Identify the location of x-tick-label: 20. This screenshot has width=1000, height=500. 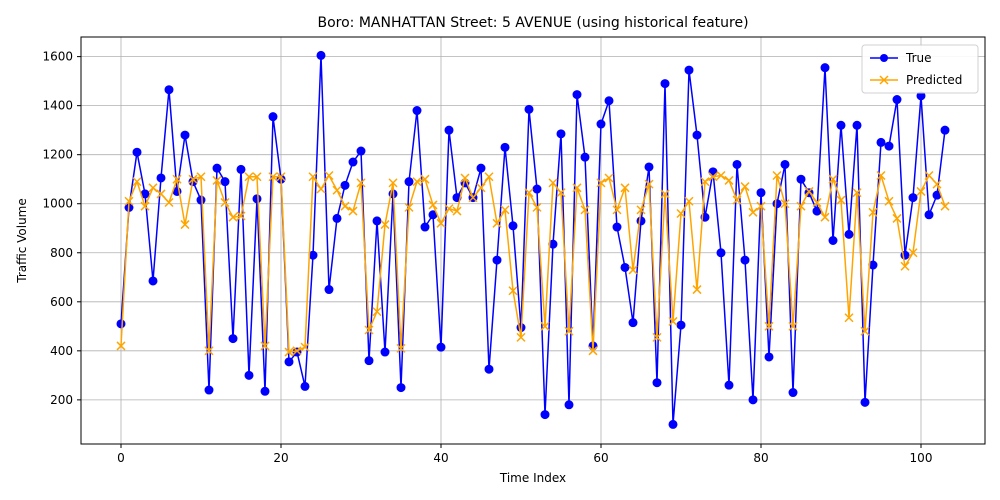
(280, 458).